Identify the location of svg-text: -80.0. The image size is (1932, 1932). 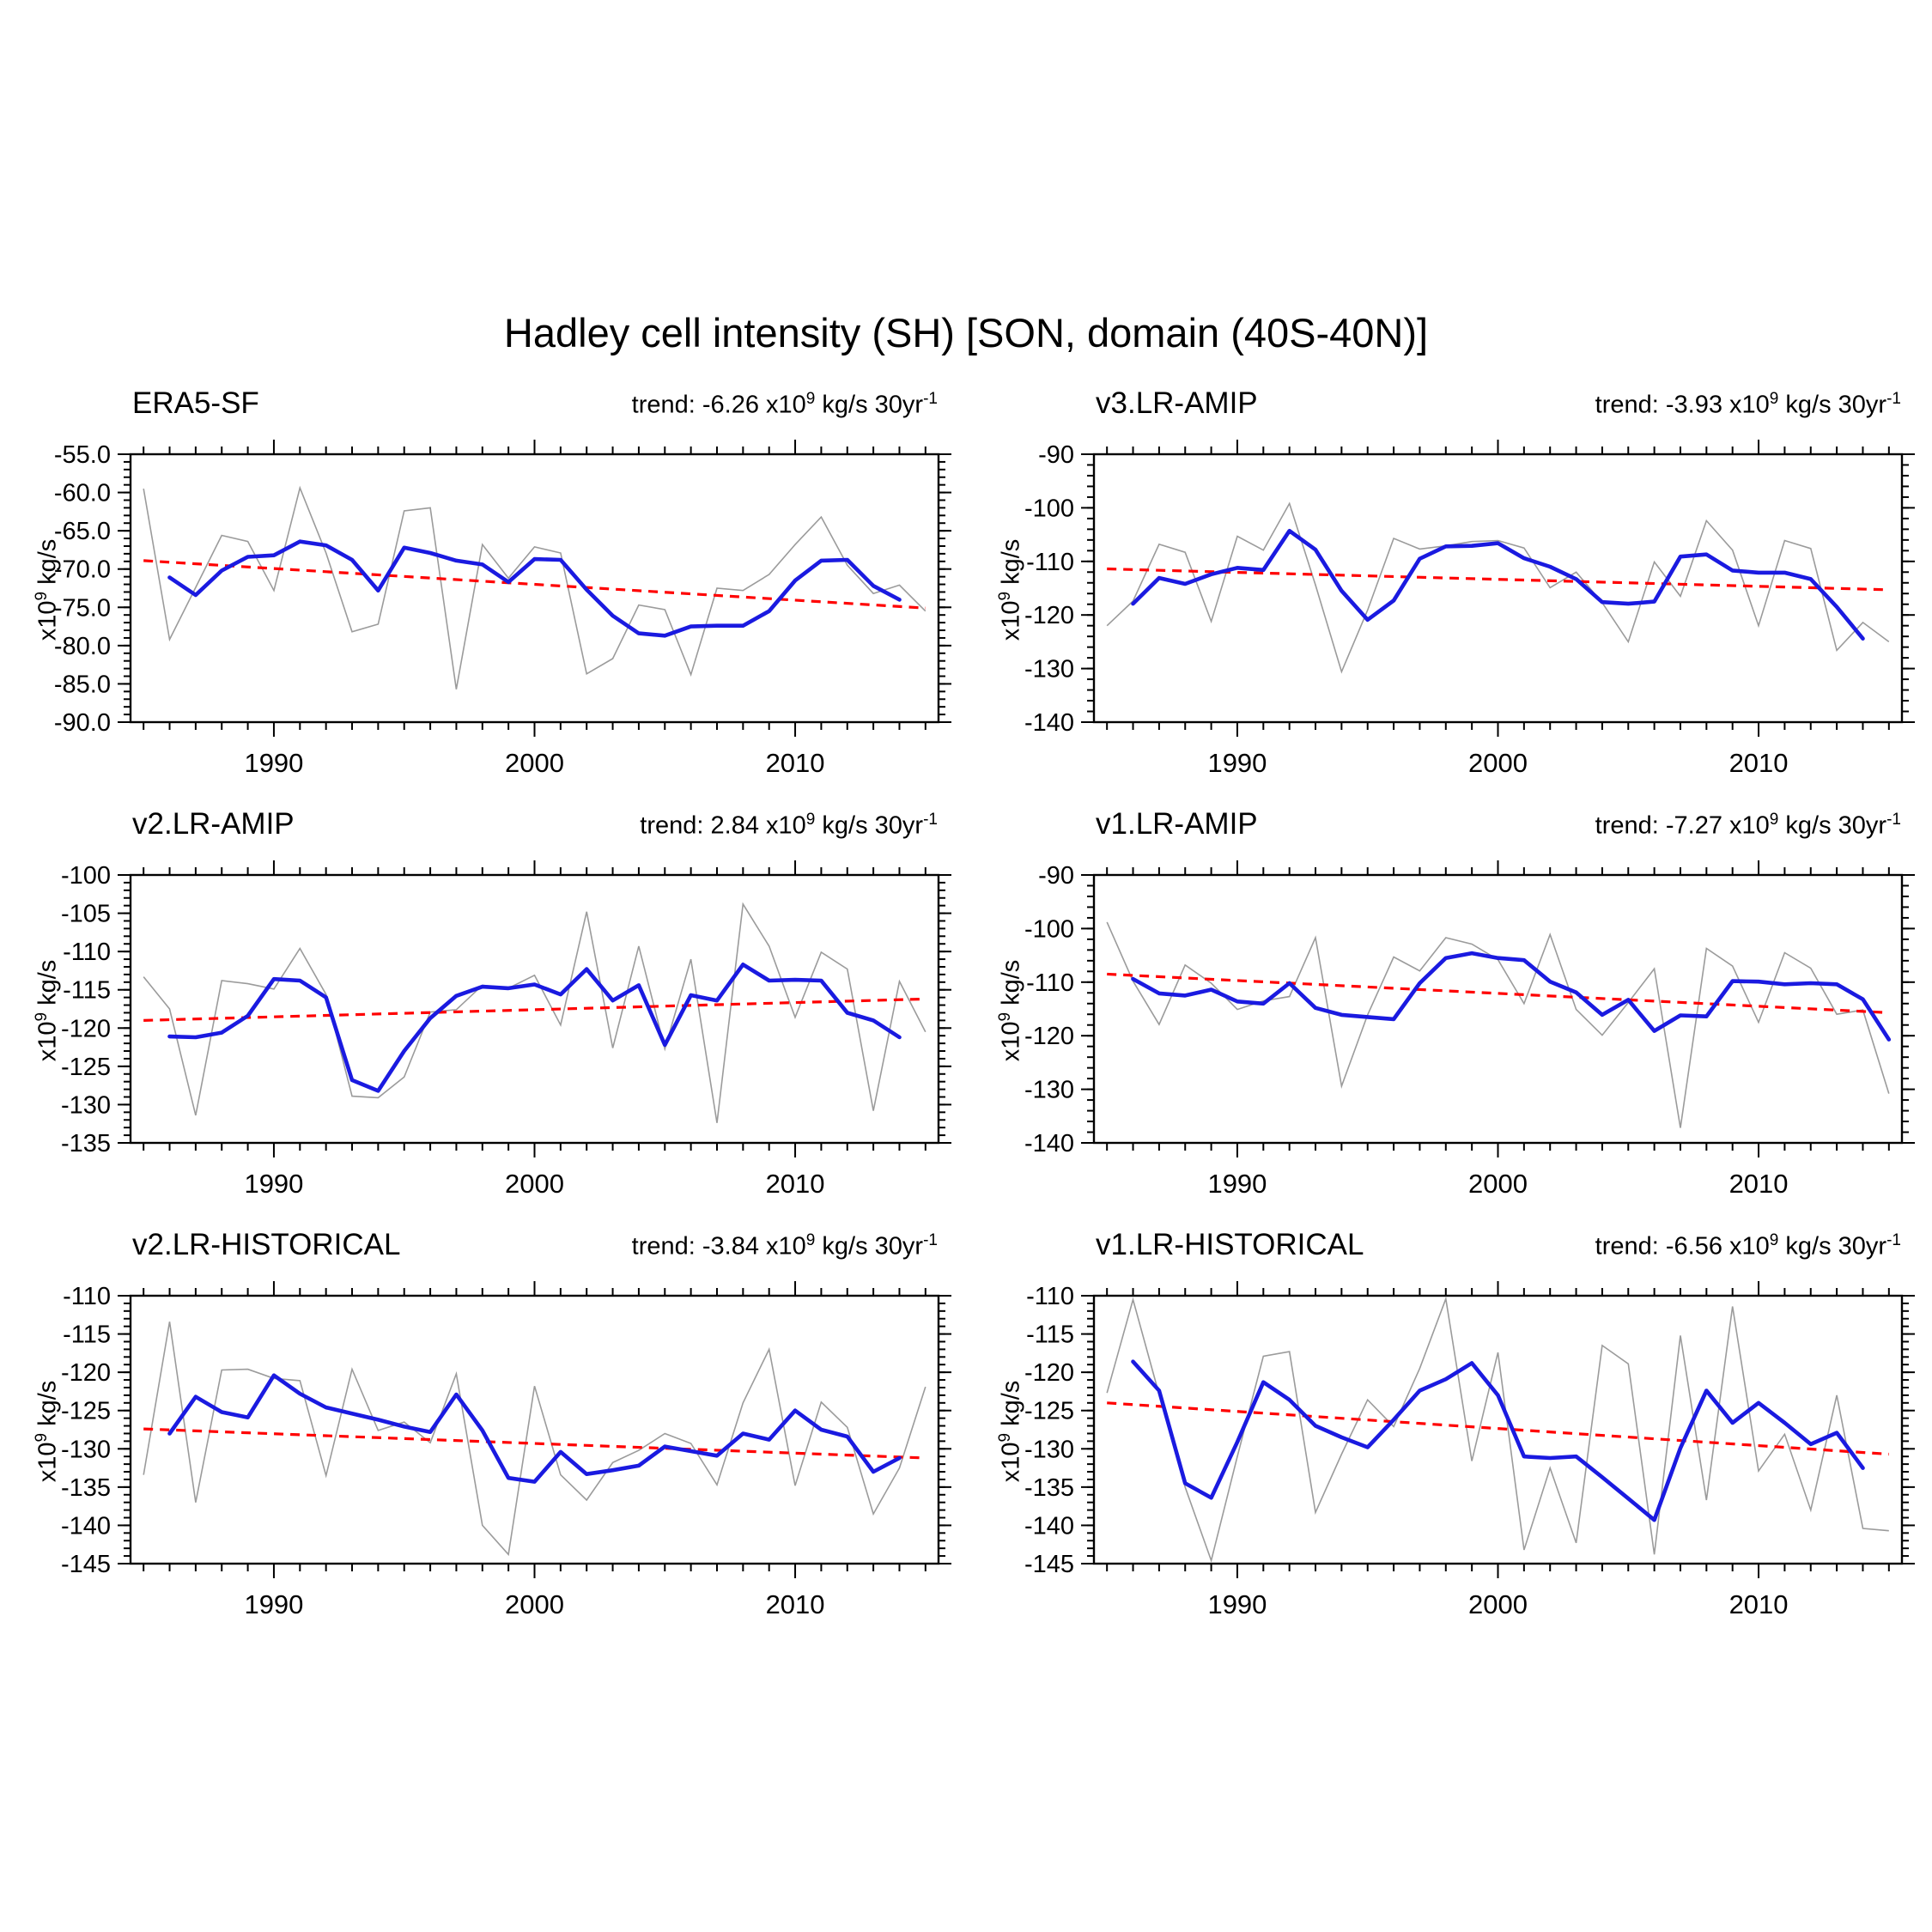
(82, 647).